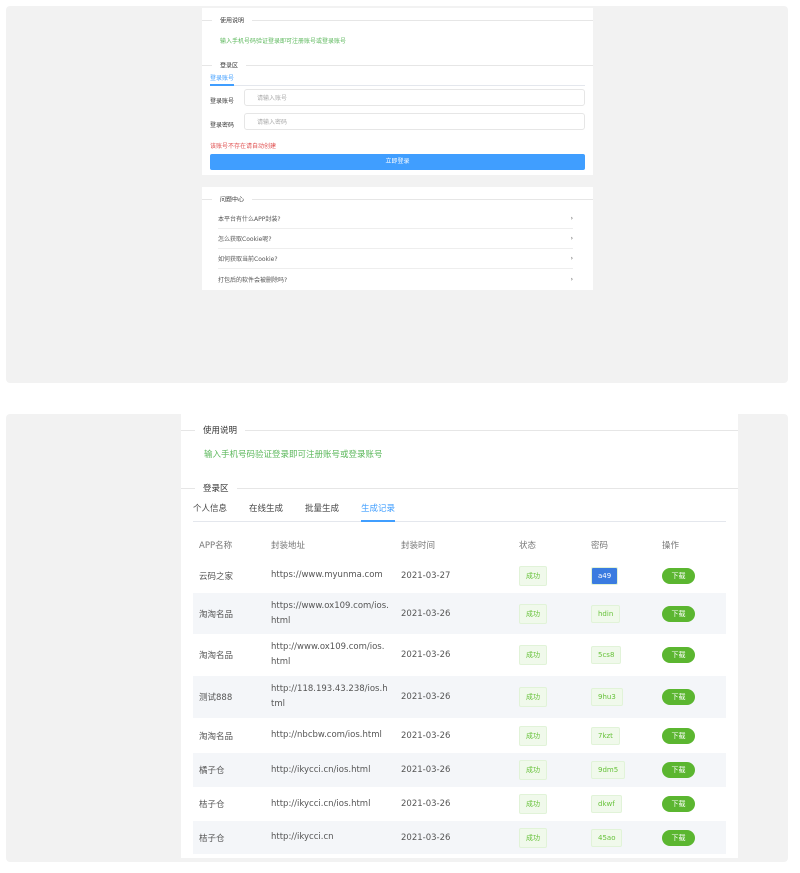  What do you see at coordinates (605, 735) in the screenshot?
I see `password-badge: 7kzt` at bounding box center [605, 735].